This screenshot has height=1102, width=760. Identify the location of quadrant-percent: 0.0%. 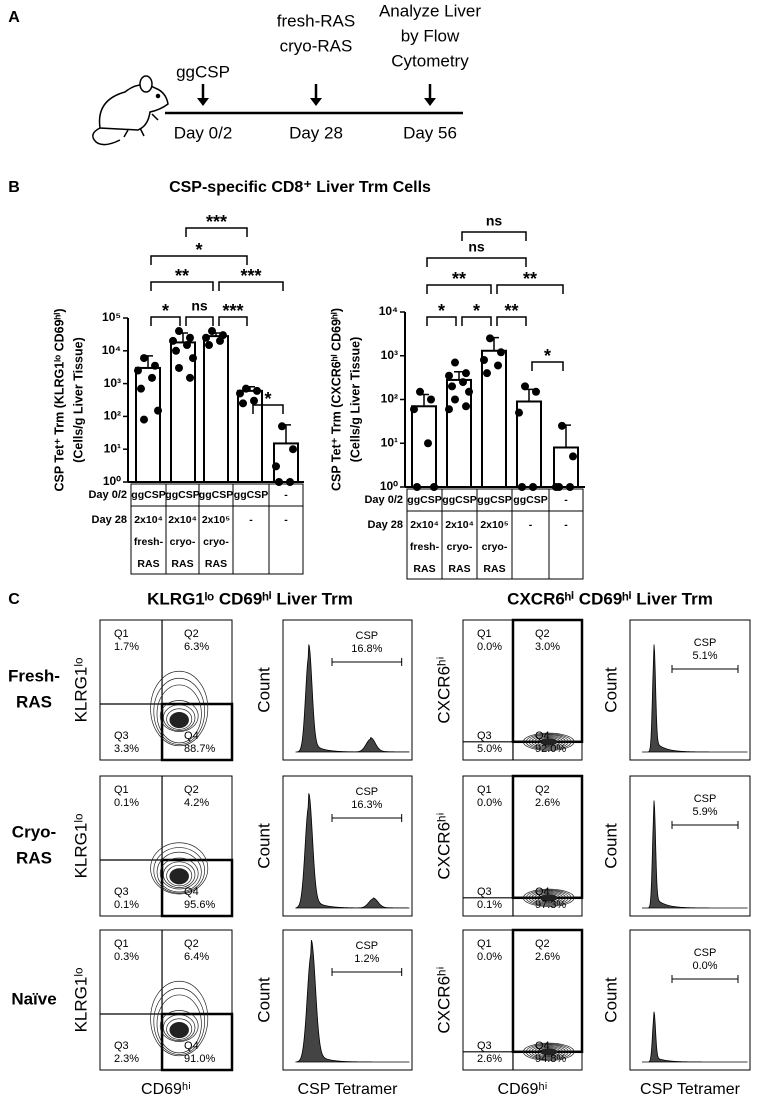
(489, 647).